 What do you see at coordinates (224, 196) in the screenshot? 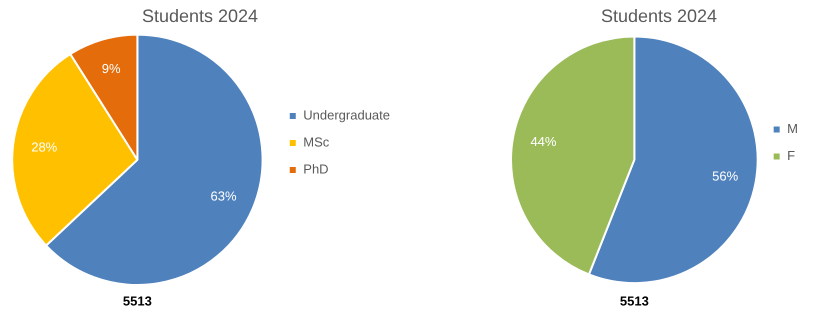
I see `data-label: 63%` at bounding box center [224, 196].